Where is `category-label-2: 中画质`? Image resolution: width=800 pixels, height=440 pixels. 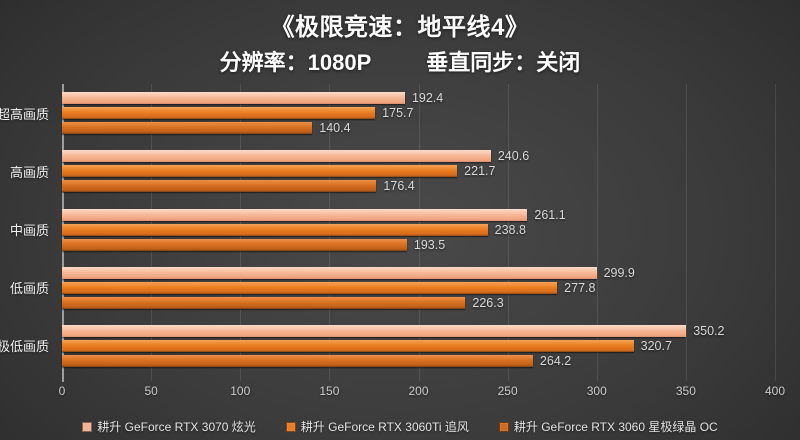
category-label-2: 中画质 is located at coordinates (29, 230).